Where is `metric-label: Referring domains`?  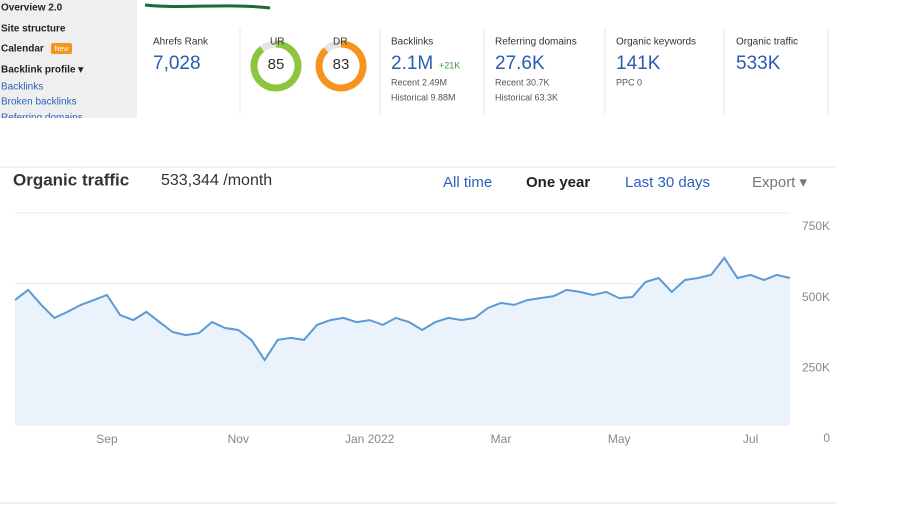
metric-label: Referring domains is located at coordinates (536, 42).